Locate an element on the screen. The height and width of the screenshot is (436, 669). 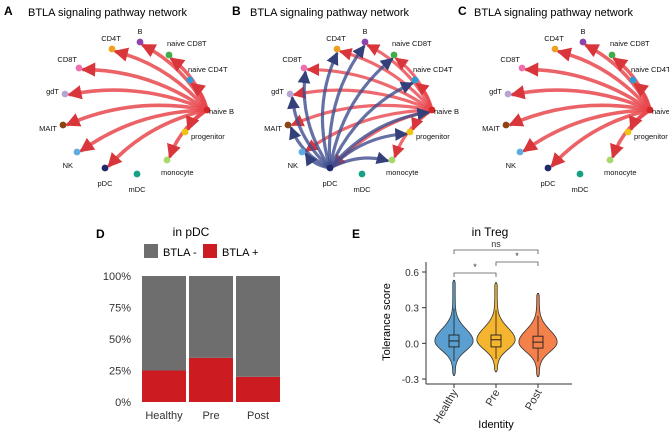
bar-btla-pos-healthy is located at coordinates (164, 386).